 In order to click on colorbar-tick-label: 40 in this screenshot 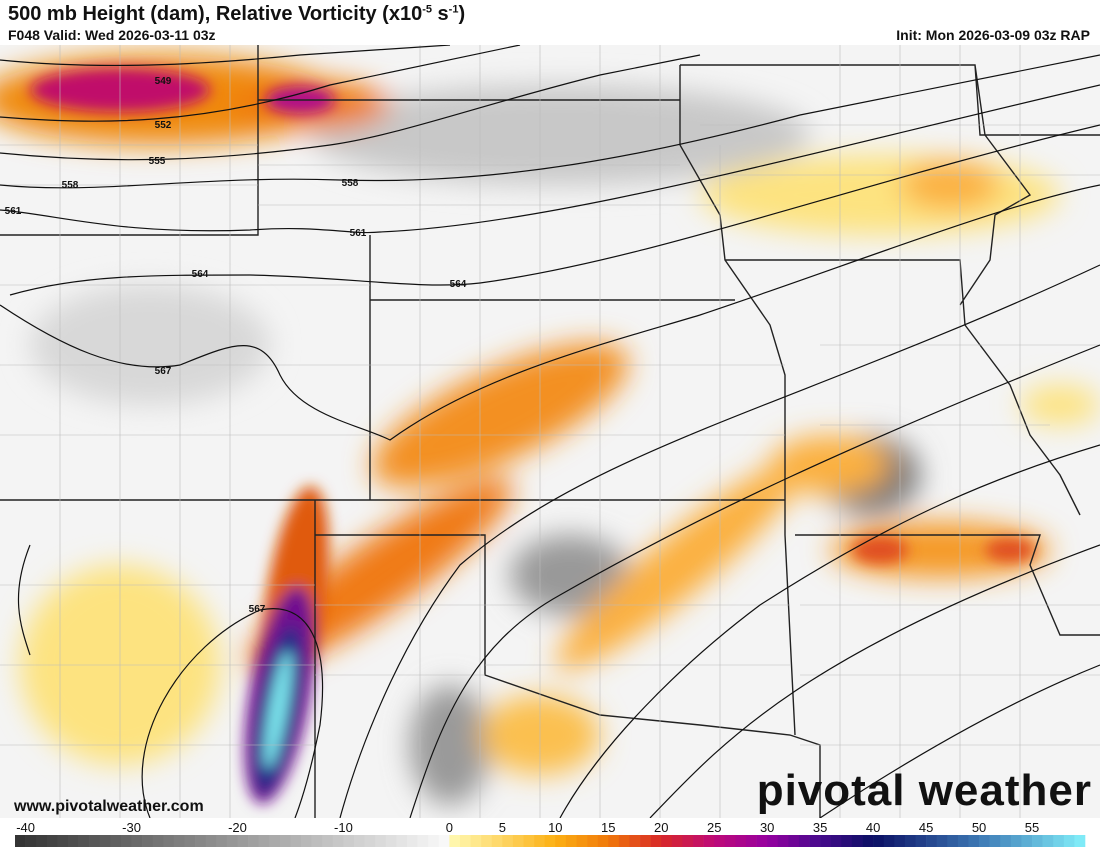, I will do `click(873, 827)`.